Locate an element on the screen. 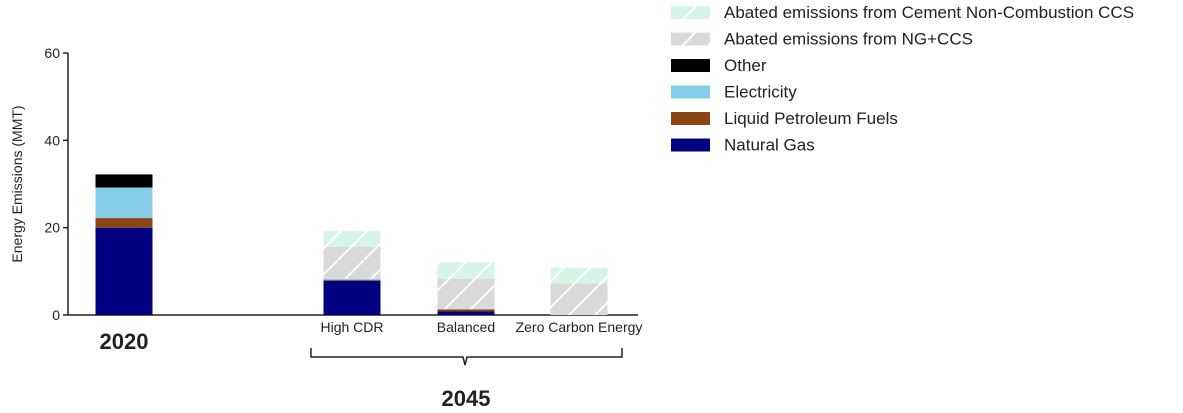 The width and height of the screenshot is (1183, 413). y-tick-label: 20 is located at coordinates (52, 228).